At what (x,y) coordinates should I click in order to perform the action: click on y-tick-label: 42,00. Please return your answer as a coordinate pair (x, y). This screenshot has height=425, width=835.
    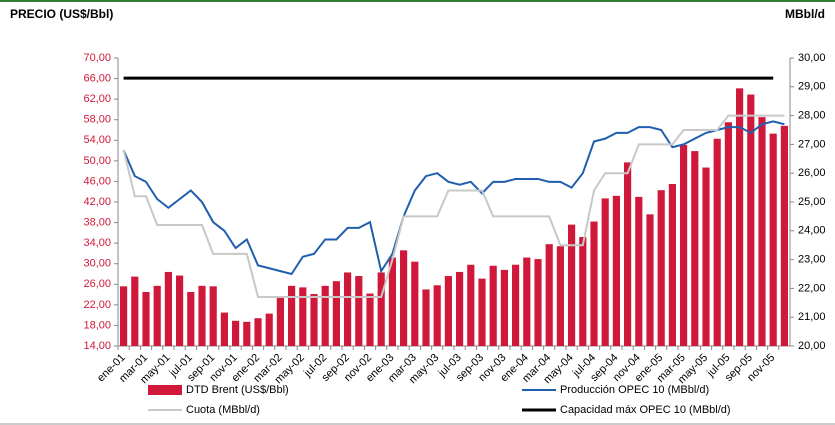
    Looking at the image, I should click on (97, 202).